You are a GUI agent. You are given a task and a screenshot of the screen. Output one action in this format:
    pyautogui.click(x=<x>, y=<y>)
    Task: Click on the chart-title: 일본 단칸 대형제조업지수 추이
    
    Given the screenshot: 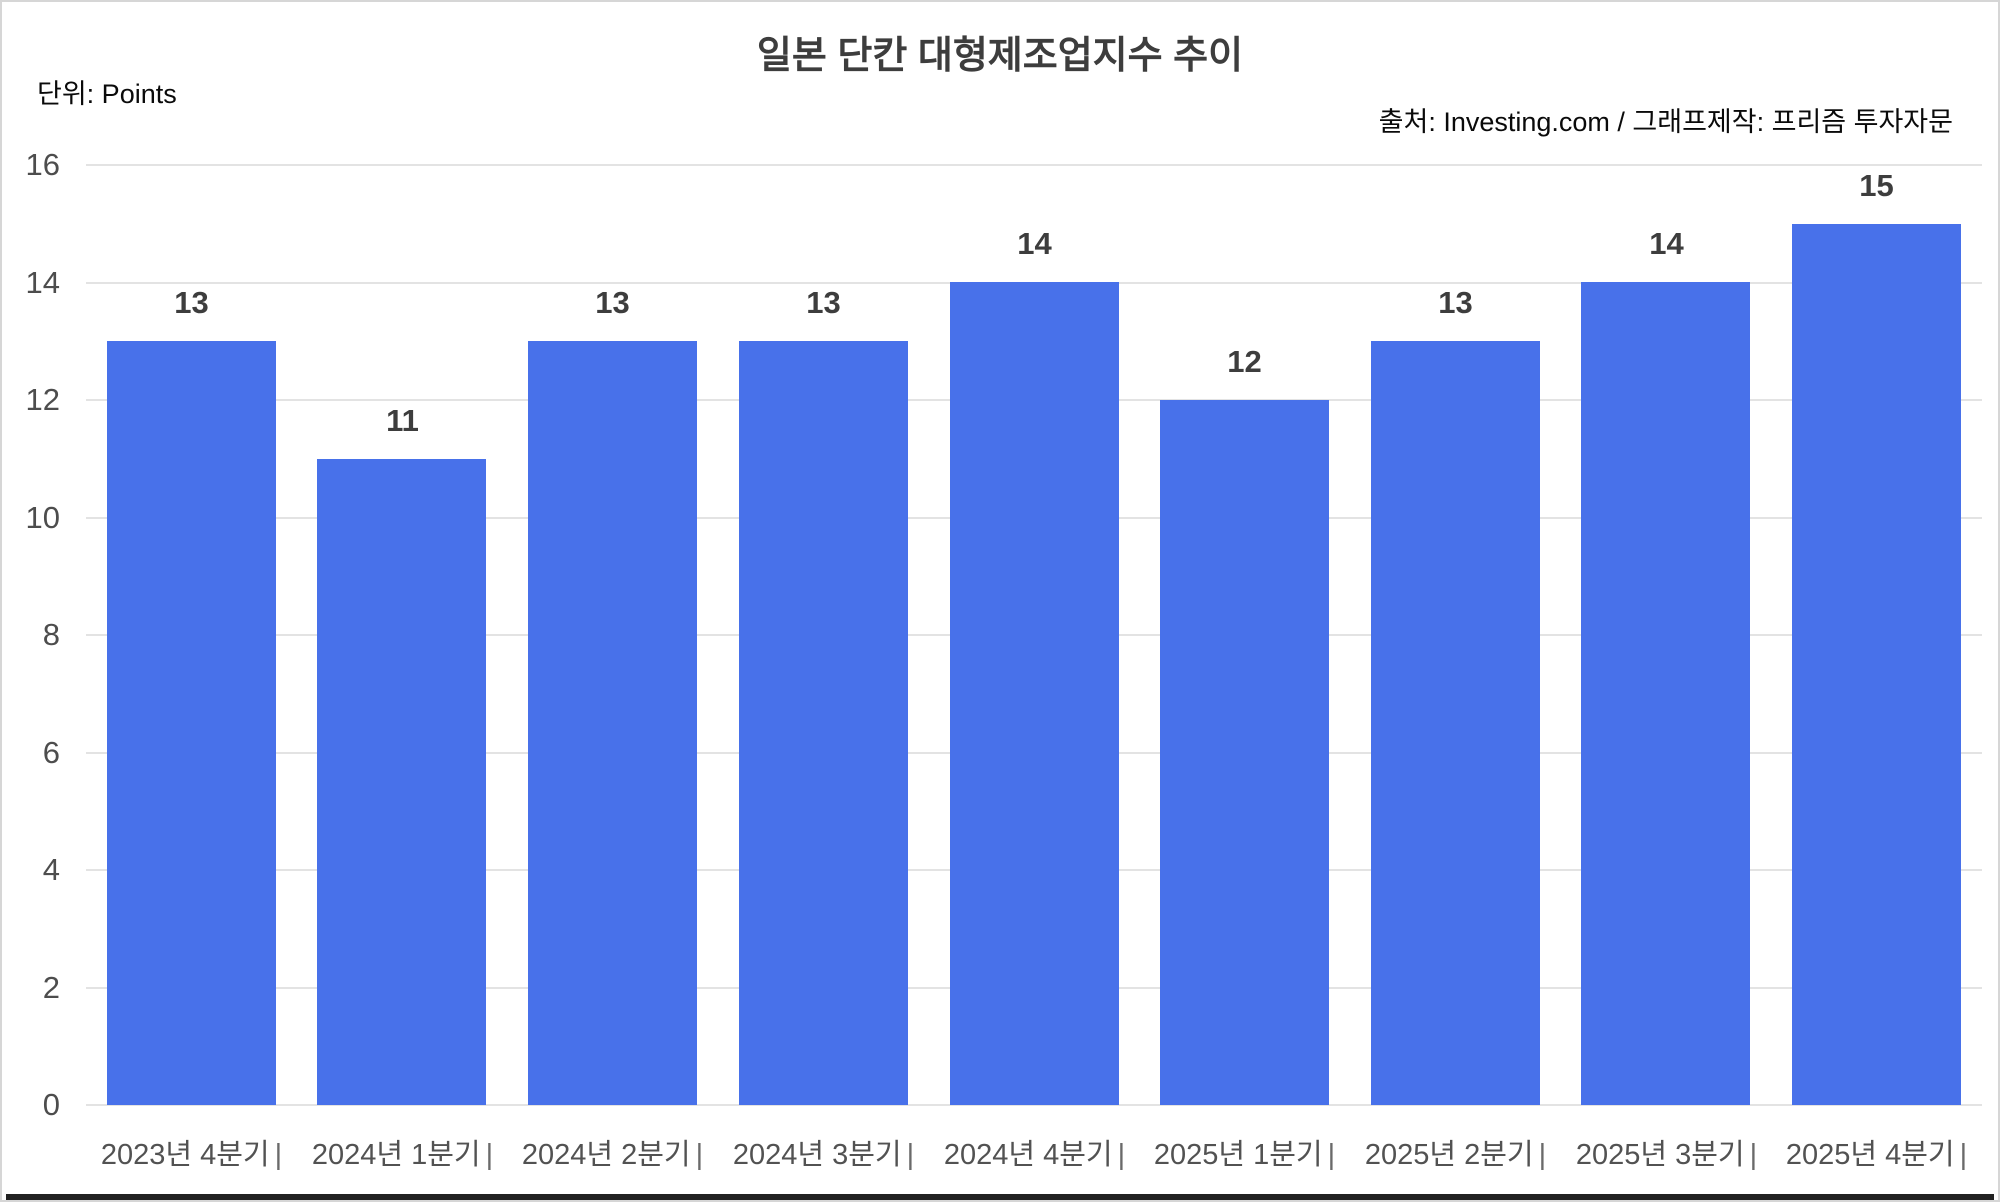 What is the action you would take?
    pyautogui.click(x=1000, y=56)
    